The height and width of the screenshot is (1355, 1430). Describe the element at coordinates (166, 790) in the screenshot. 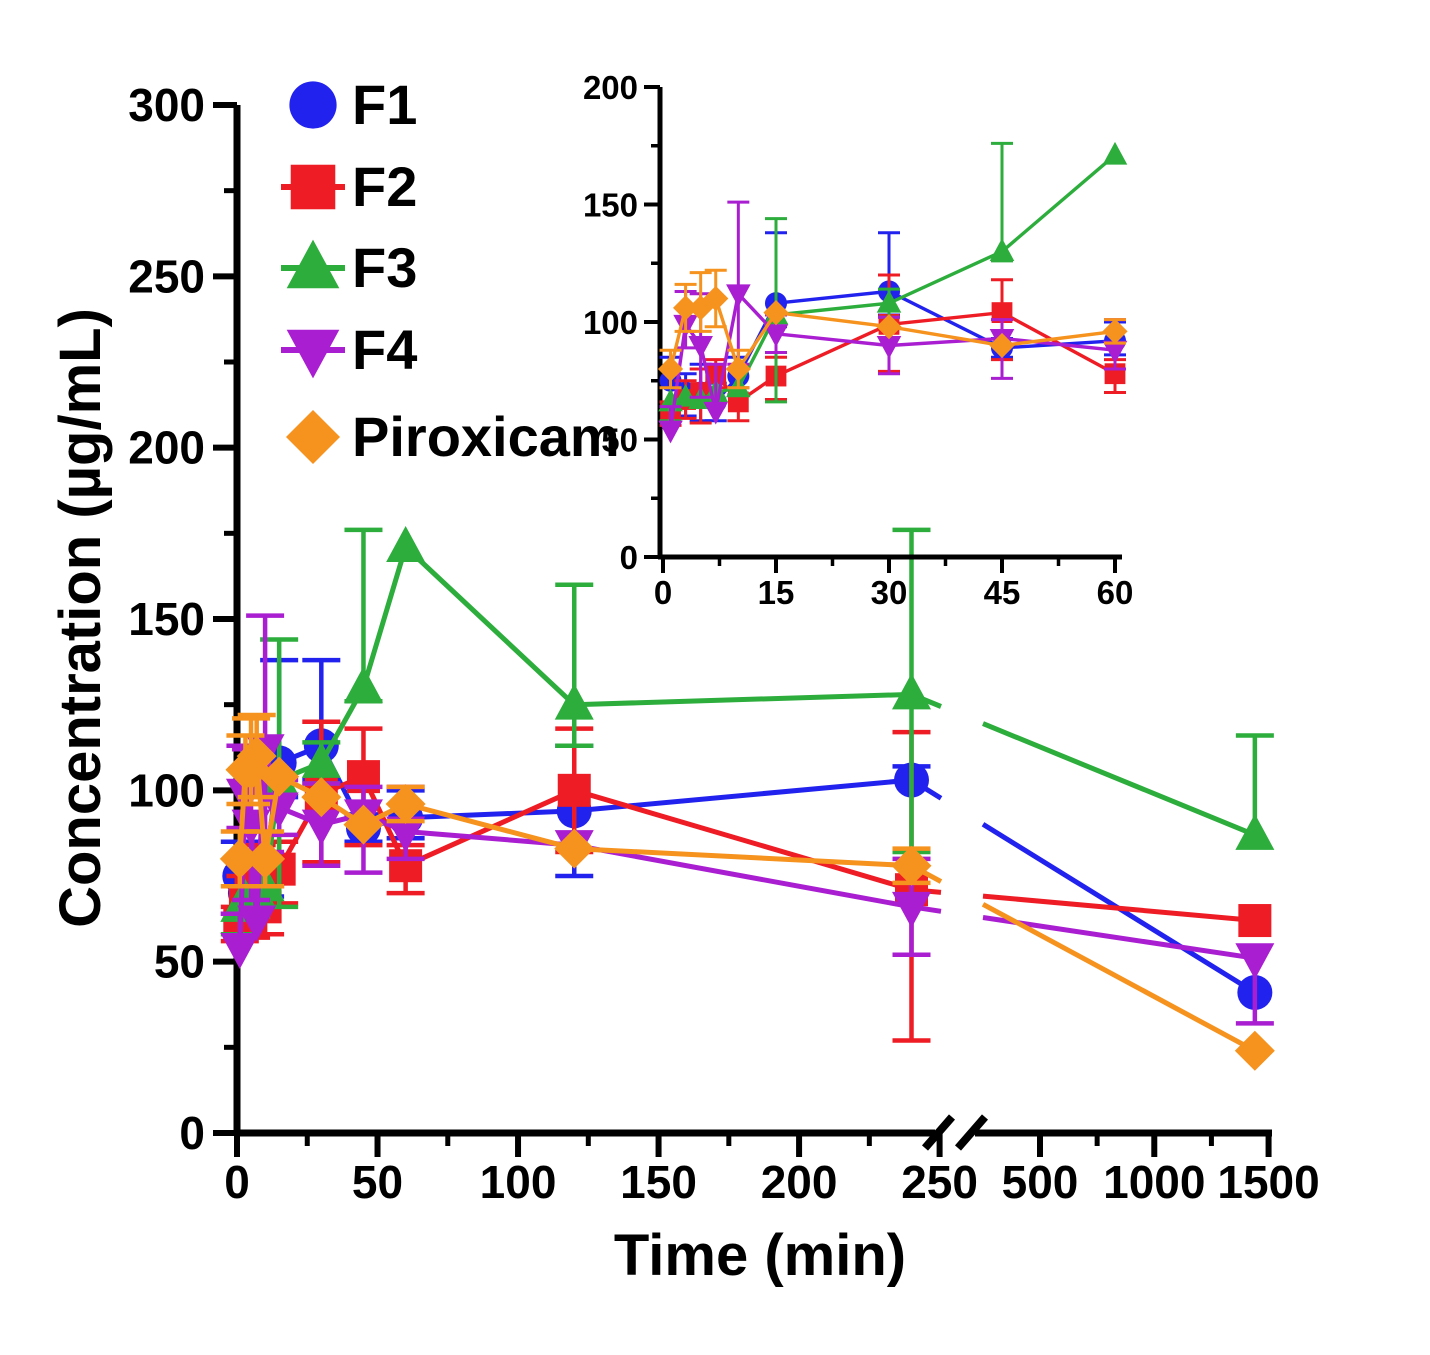

I see `y-tick-label: 100` at that location.